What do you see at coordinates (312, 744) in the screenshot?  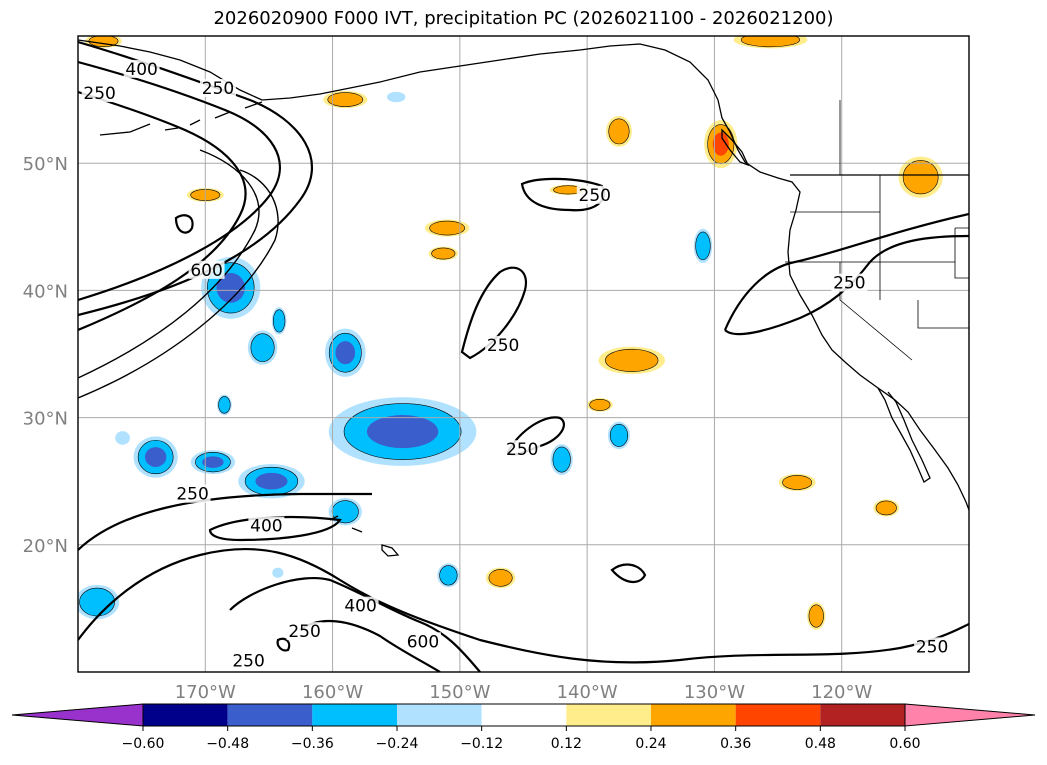 I see `colorbar-tick-label-2: −0.36` at bounding box center [312, 744].